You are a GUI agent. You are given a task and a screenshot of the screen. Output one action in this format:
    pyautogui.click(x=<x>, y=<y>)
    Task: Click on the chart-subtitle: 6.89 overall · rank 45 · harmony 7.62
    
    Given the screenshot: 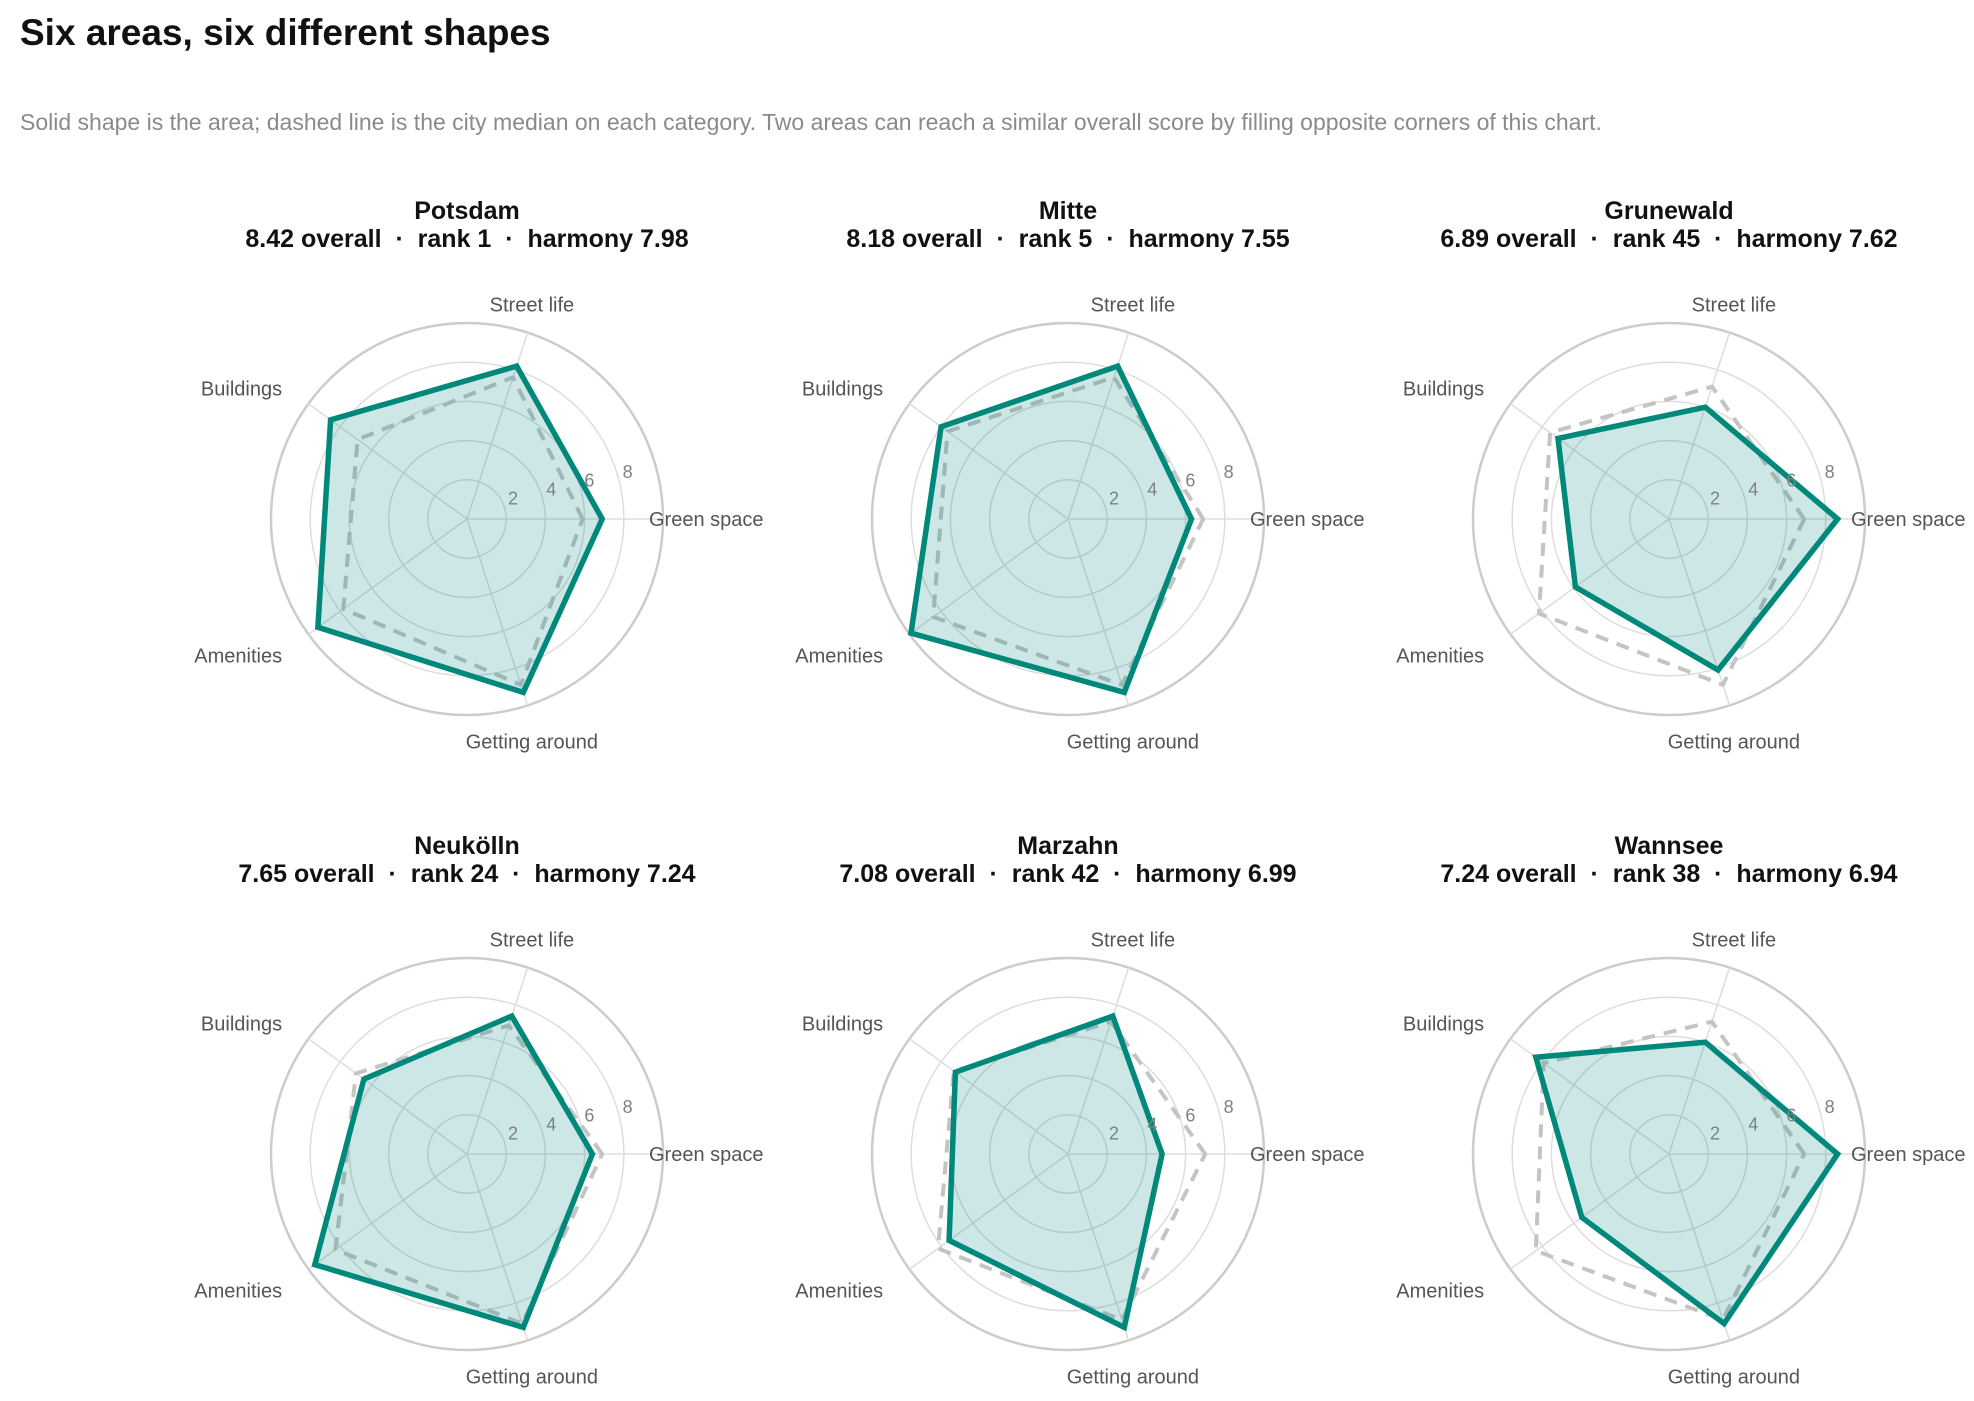 What is the action you would take?
    pyautogui.click(x=1668, y=239)
    